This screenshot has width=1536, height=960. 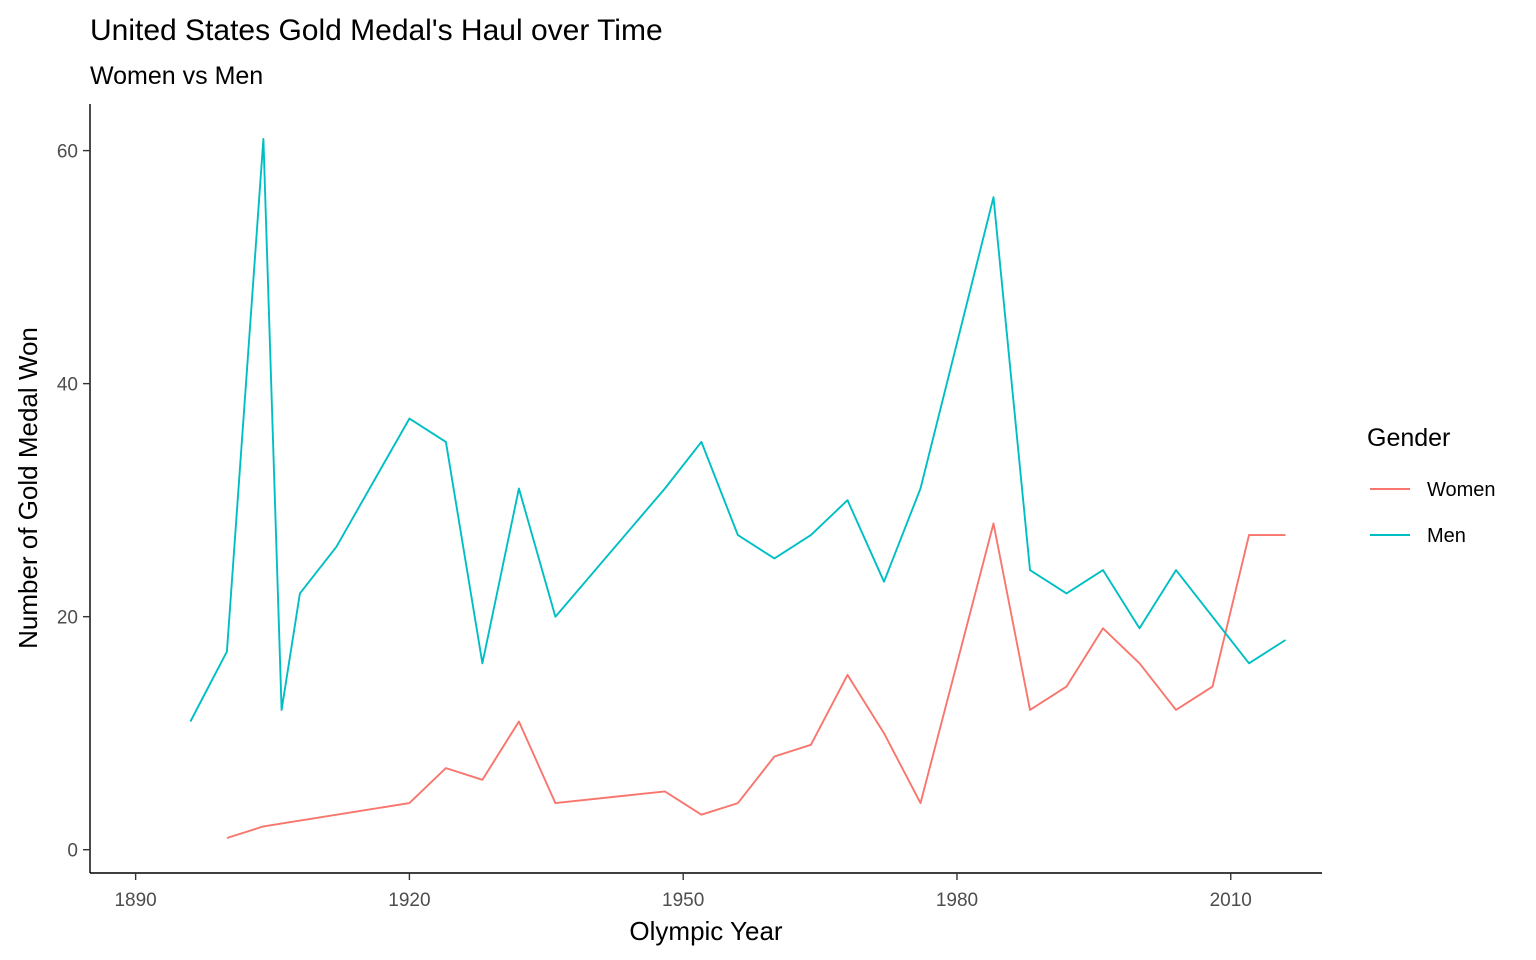 What do you see at coordinates (683, 900) in the screenshot?
I see `x-tick-label: 1950` at bounding box center [683, 900].